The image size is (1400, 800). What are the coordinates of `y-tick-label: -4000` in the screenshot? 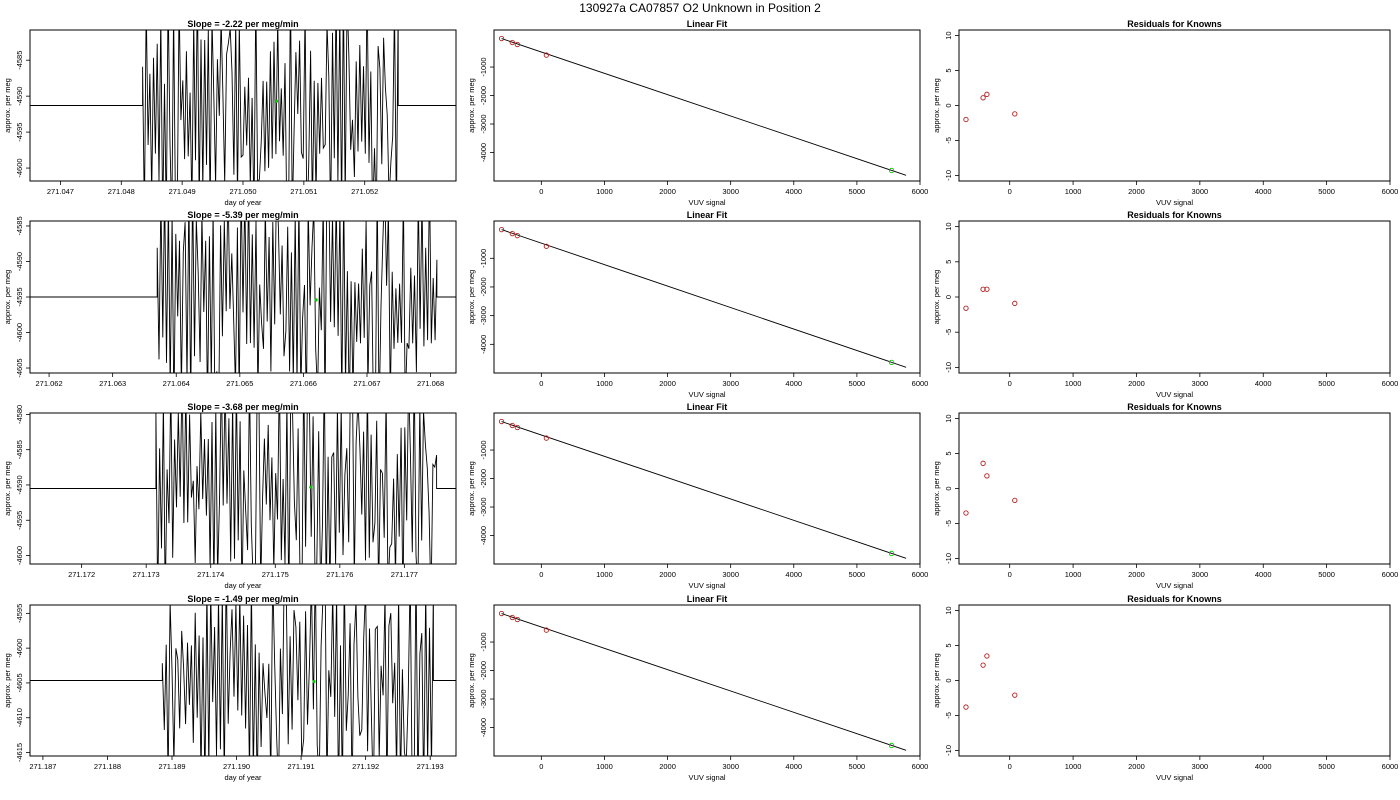 It's located at (483, 535).